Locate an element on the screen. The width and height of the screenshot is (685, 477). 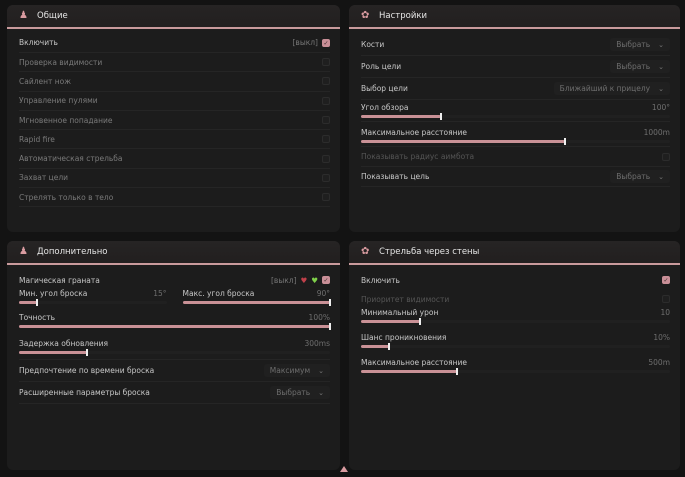
character-icon: ♟ is located at coordinates (23, 15).